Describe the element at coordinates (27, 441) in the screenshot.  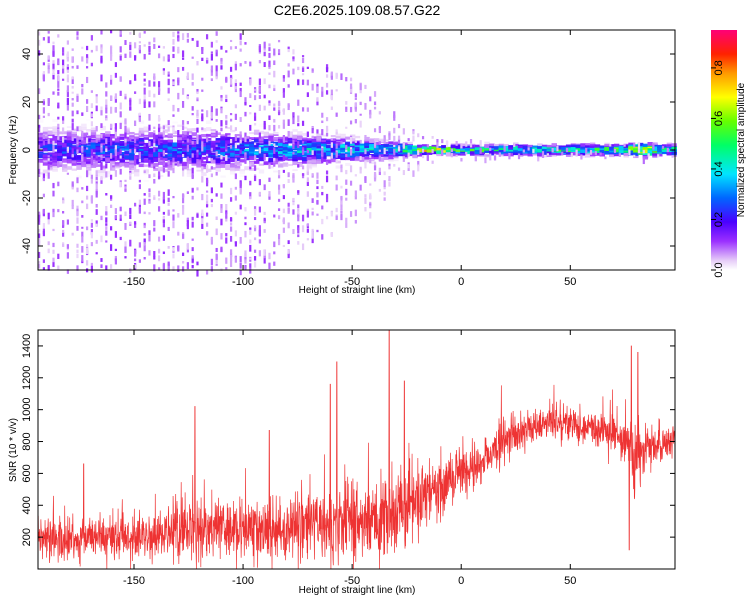
I see `y-tick-label: 800` at that location.